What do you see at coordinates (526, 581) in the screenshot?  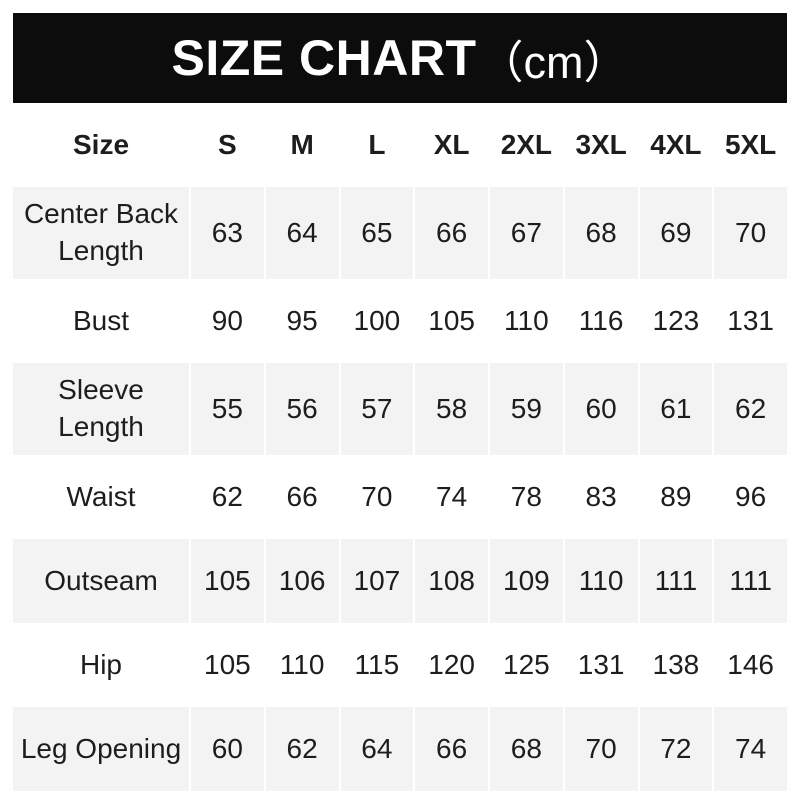 I see `value-cell: 109` at bounding box center [526, 581].